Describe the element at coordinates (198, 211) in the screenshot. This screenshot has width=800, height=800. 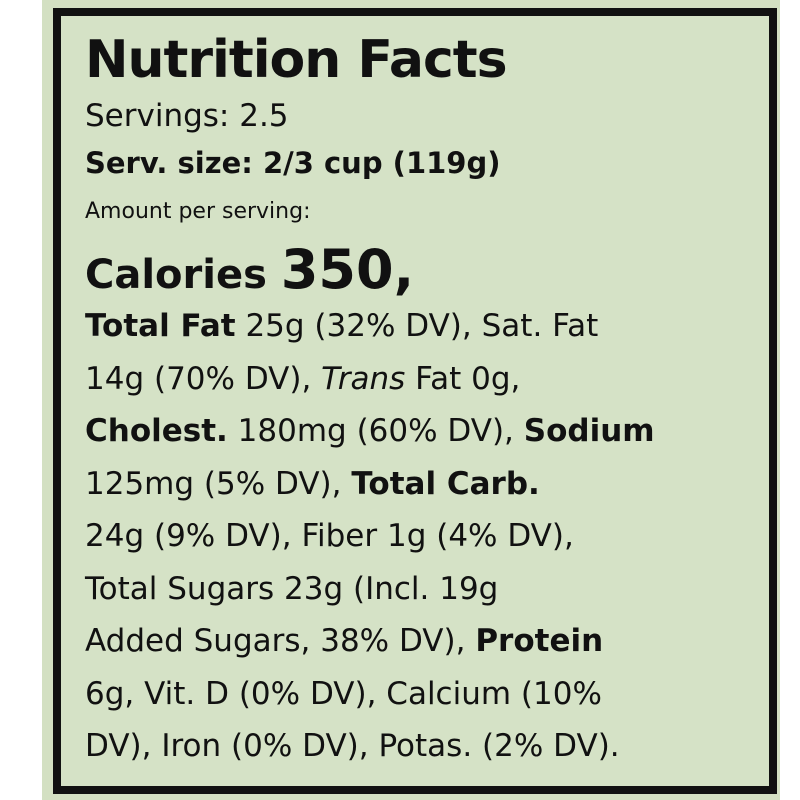
I see `amount-per-serving: Amount per serving:` at that location.